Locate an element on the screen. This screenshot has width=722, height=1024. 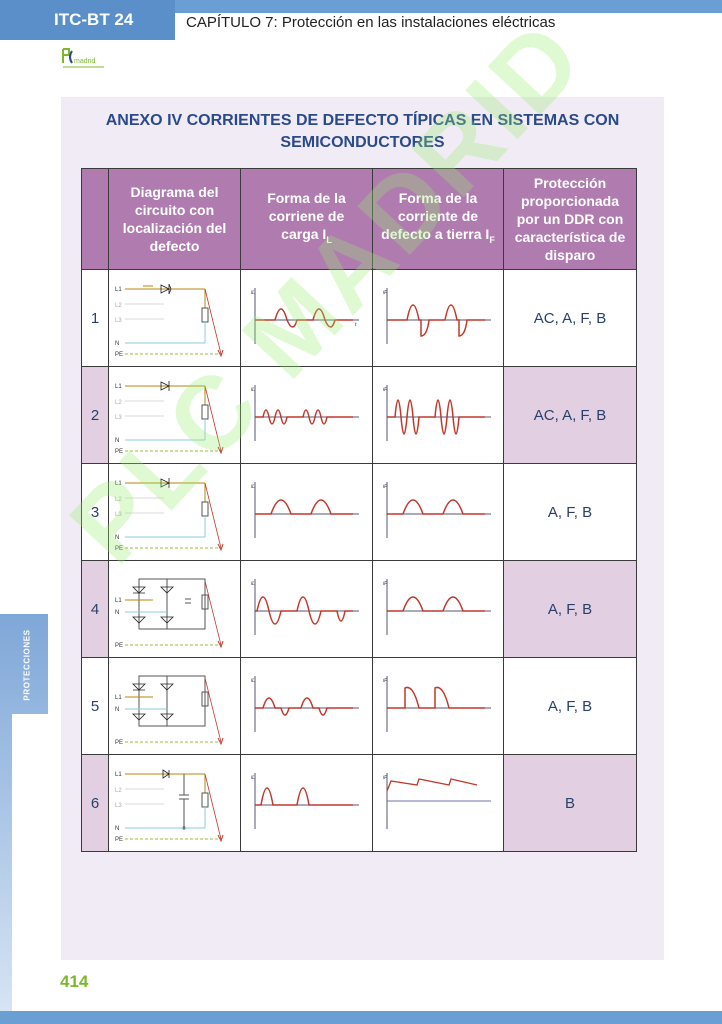
table-row: 5 L1 N PE is located at coordinates (359, 706).